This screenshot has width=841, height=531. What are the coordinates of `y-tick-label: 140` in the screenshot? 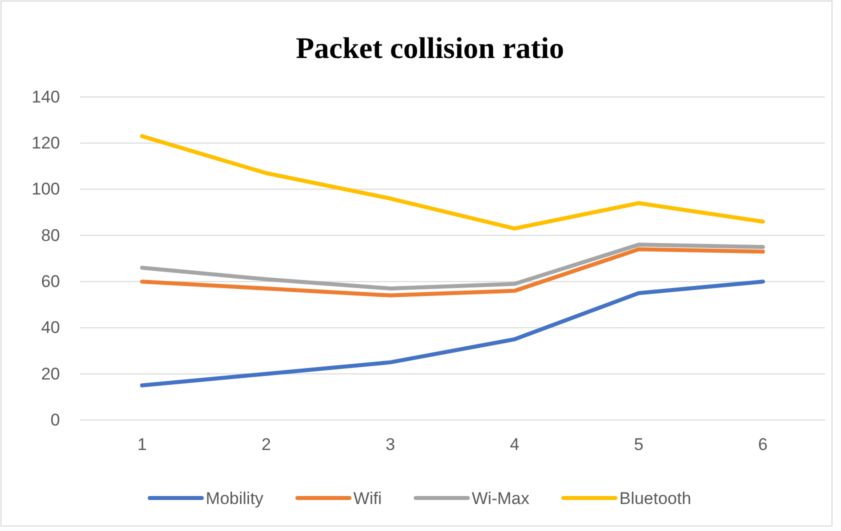 It's located at (46, 96).